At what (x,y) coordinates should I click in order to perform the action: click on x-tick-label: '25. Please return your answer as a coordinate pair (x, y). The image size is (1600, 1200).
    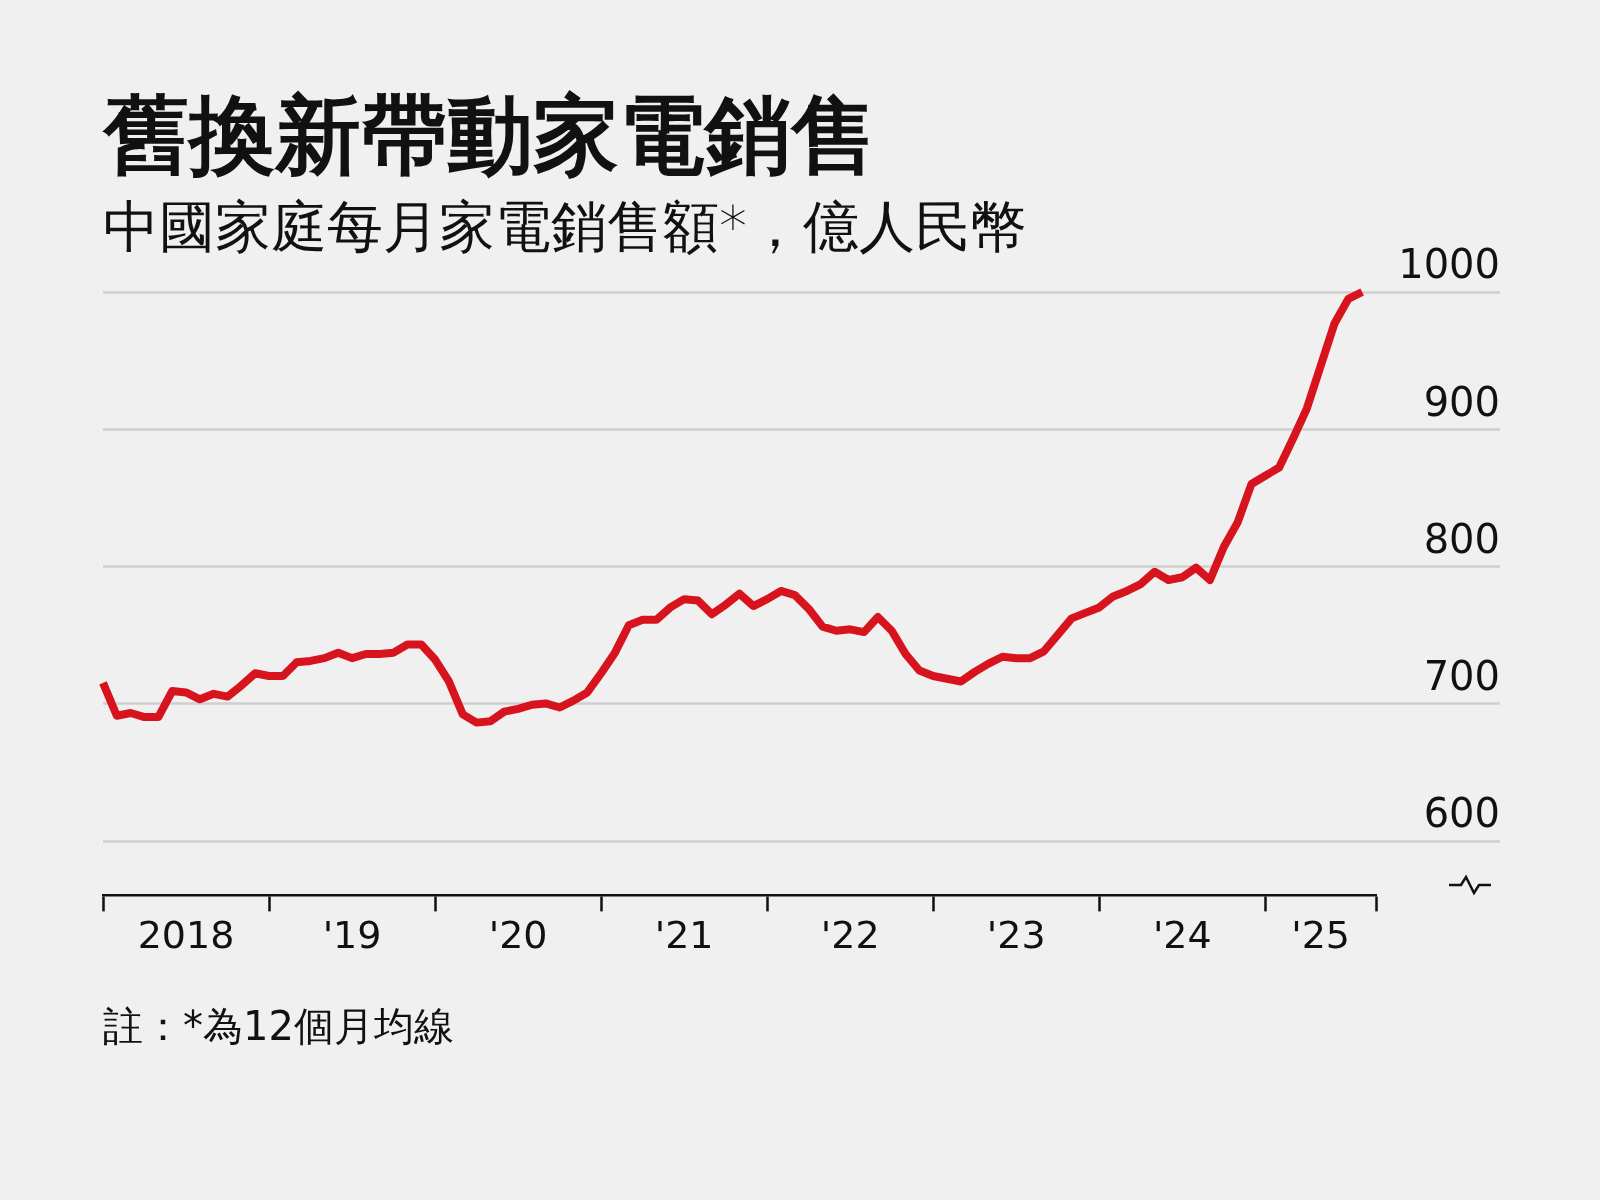
    Looking at the image, I should click on (1321, 935).